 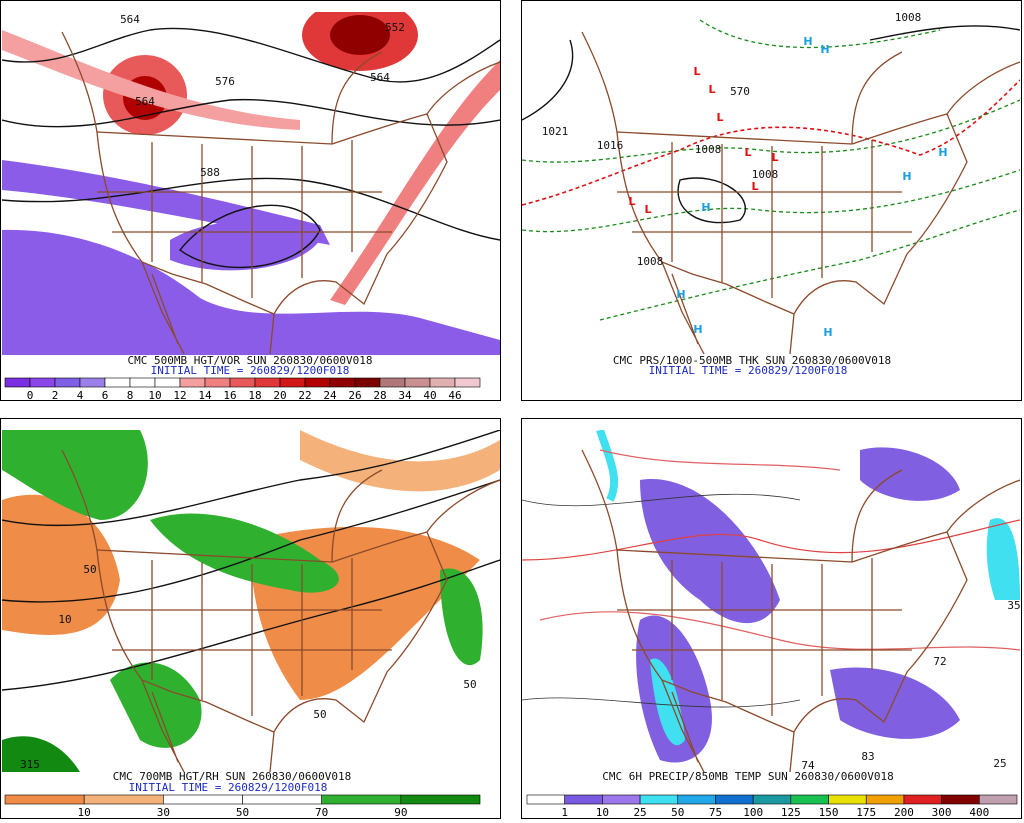 I want to click on contour-label: 588, so click(x=210, y=172).